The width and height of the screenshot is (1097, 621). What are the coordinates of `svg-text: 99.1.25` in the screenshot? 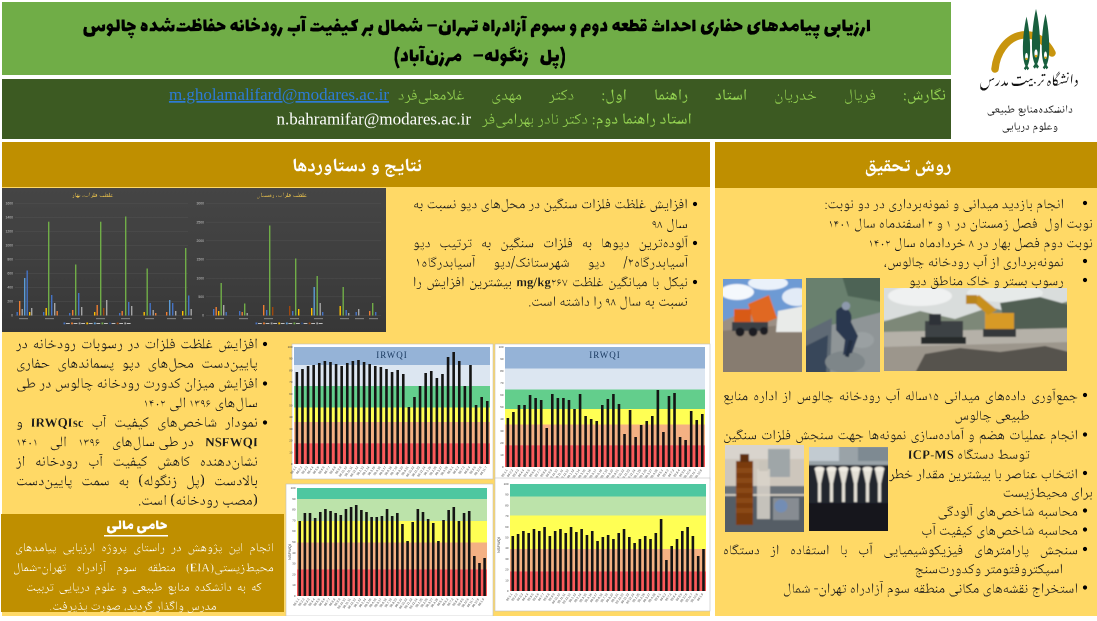 It's located at (637, 473).